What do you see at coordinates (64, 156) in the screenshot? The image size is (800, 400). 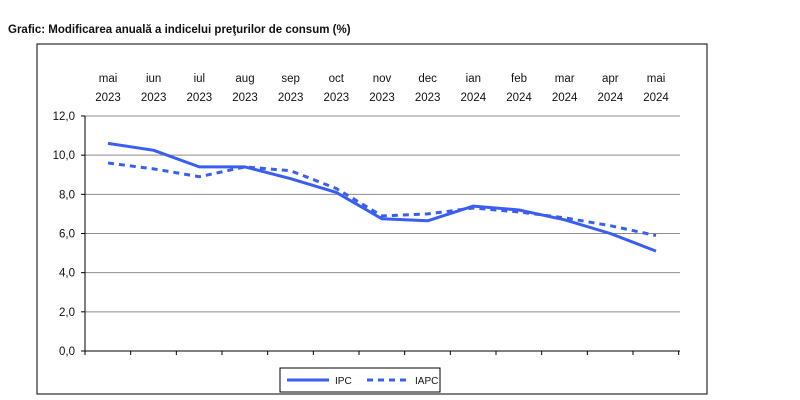 I see `y-tick-label-5: 10,0` at bounding box center [64, 156].